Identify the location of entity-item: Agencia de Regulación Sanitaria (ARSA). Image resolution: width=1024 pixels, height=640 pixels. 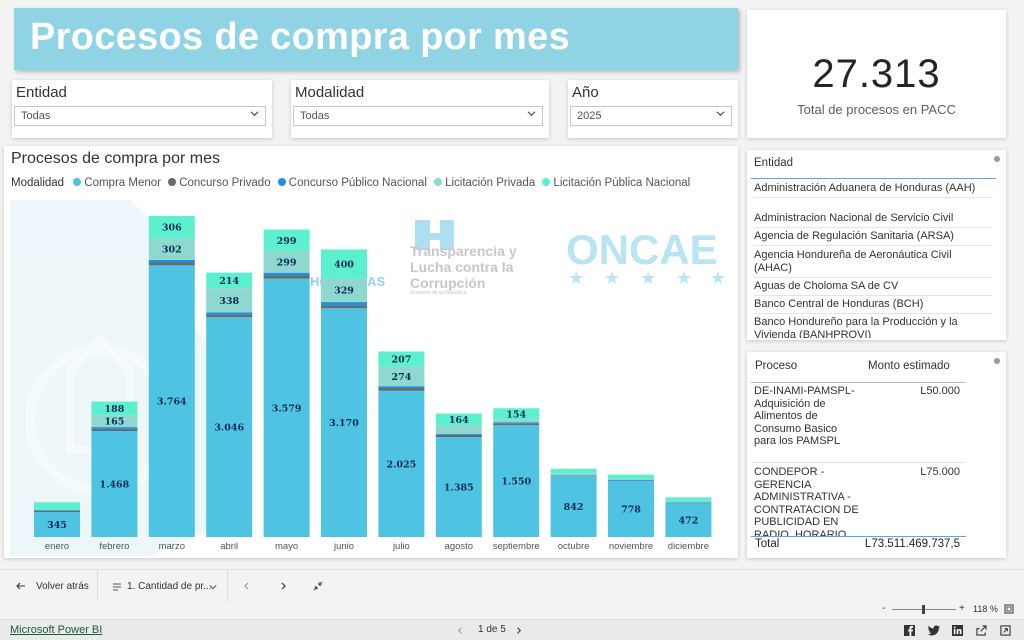
(873, 238).